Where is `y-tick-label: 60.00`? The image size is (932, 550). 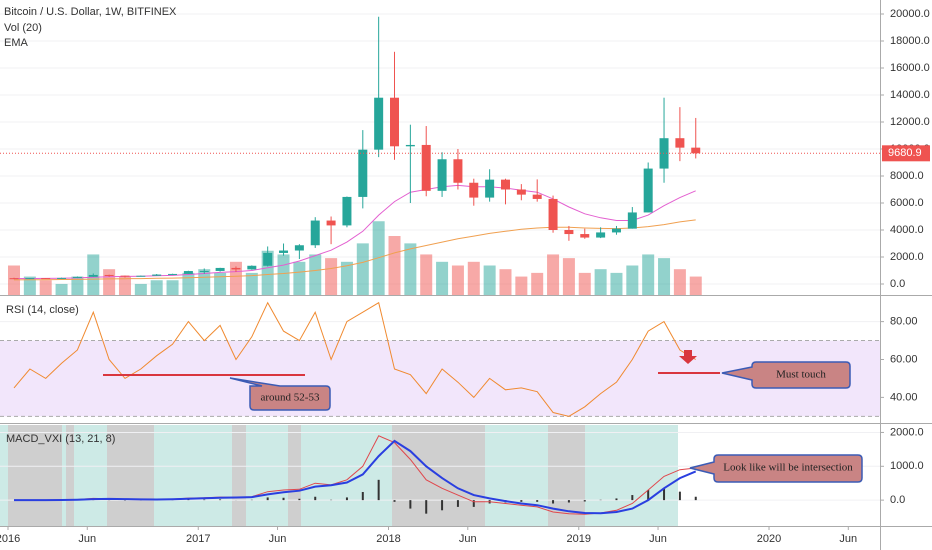
y-tick-label: 60.00 is located at coordinates (904, 359).